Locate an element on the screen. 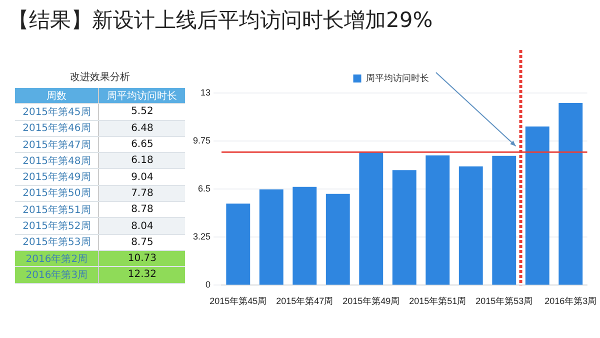 This screenshot has width=600, height=338. category-label: 2015年第46周 is located at coordinates (57, 128).